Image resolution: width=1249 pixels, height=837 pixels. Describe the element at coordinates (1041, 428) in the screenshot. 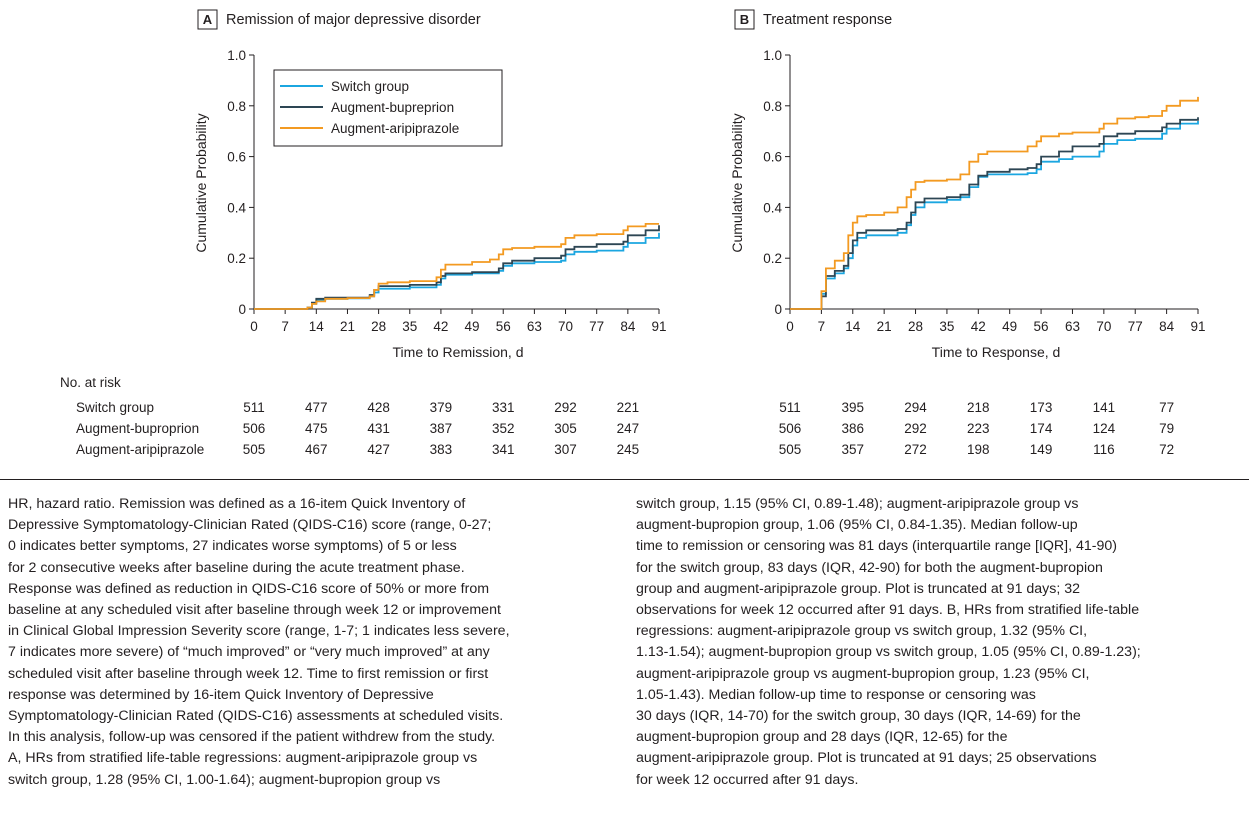

I see `panel-b-risk-value-bupropion: 174` at that location.